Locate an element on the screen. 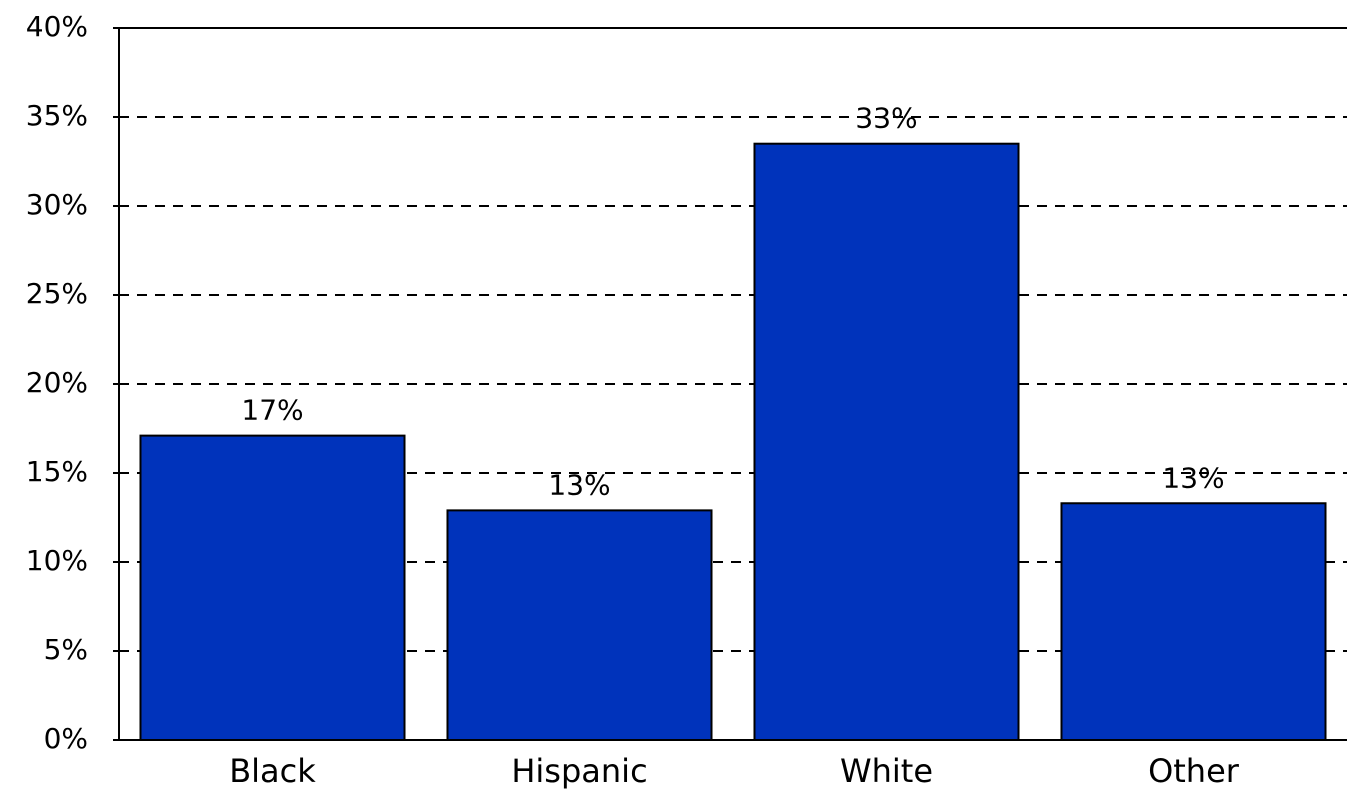 The image size is (1347, 795). x-tick-label: Hispanic is located at coordinates (579, 771).